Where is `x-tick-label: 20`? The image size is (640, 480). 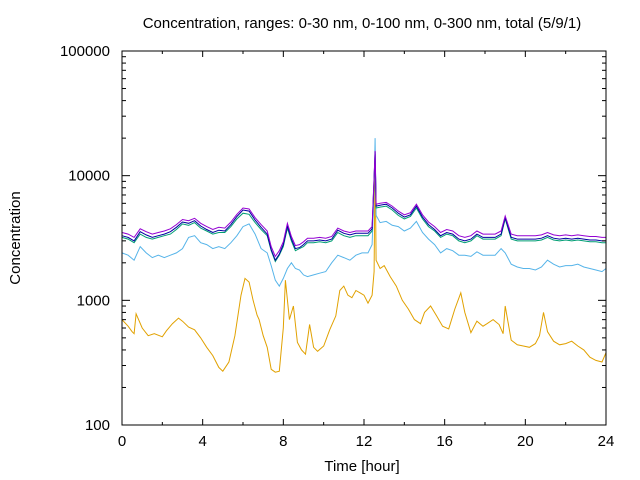
x-tick-label: 20 is located at coordinates (525, 441).